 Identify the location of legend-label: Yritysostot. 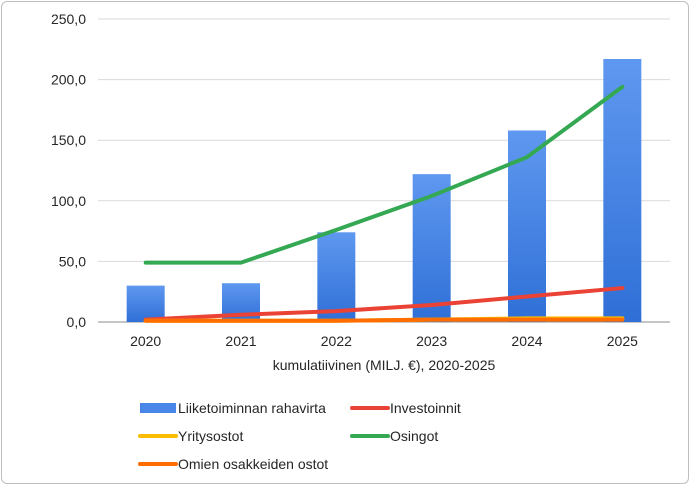
(210, 436).